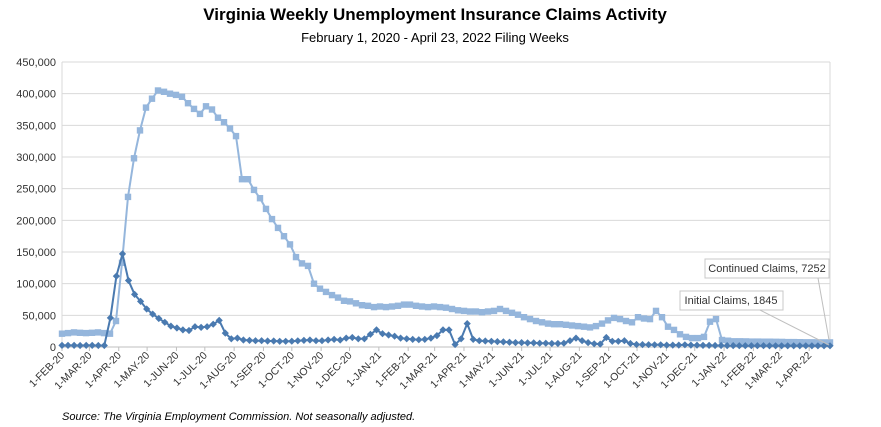 The width and height of the screenshot is (881, 427). Describe the element at coordinates (53, 348) in the screenshot. I see `y-tick-label: 0` at that location.